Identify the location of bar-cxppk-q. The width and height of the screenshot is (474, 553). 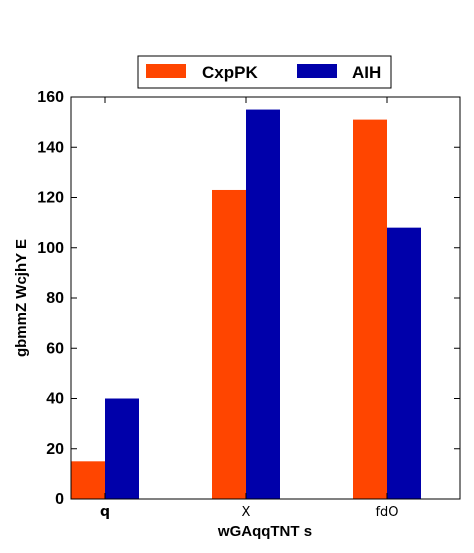
(88, 480).